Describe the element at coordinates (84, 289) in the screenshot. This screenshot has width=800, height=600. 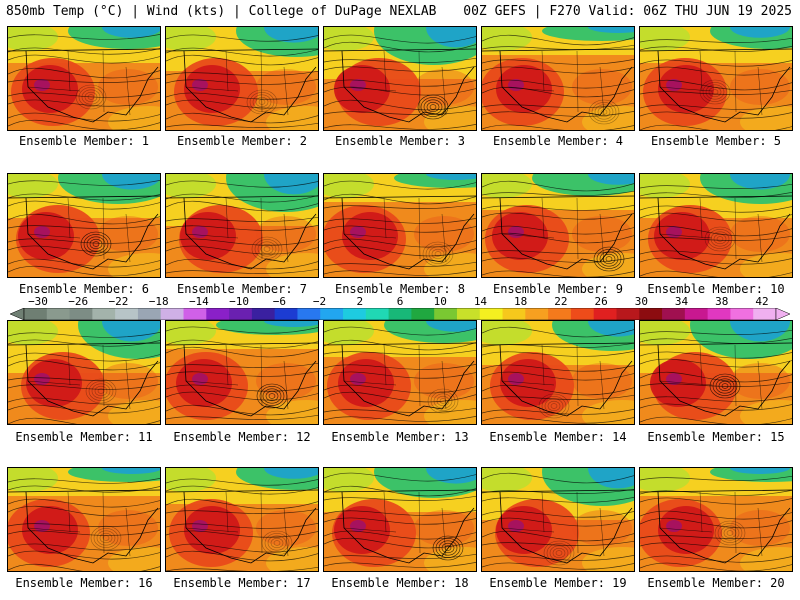
I see `member-caption: Ensemble Member: 6` at that location.